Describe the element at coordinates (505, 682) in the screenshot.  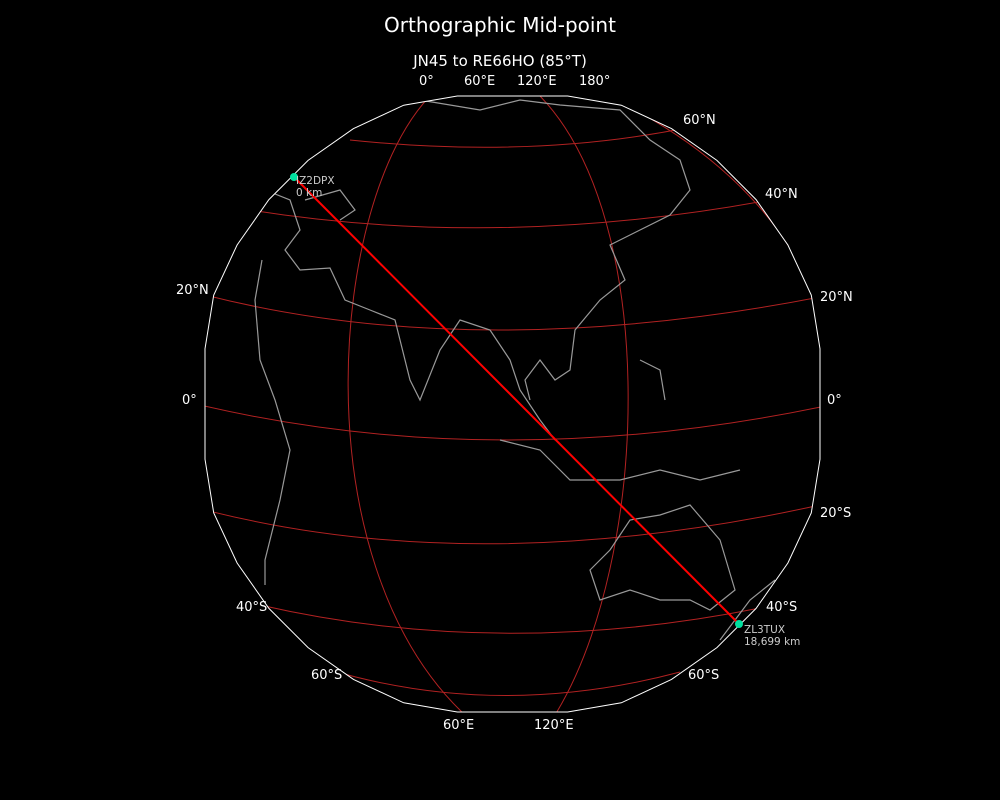
I see `lat-60s` at that location.